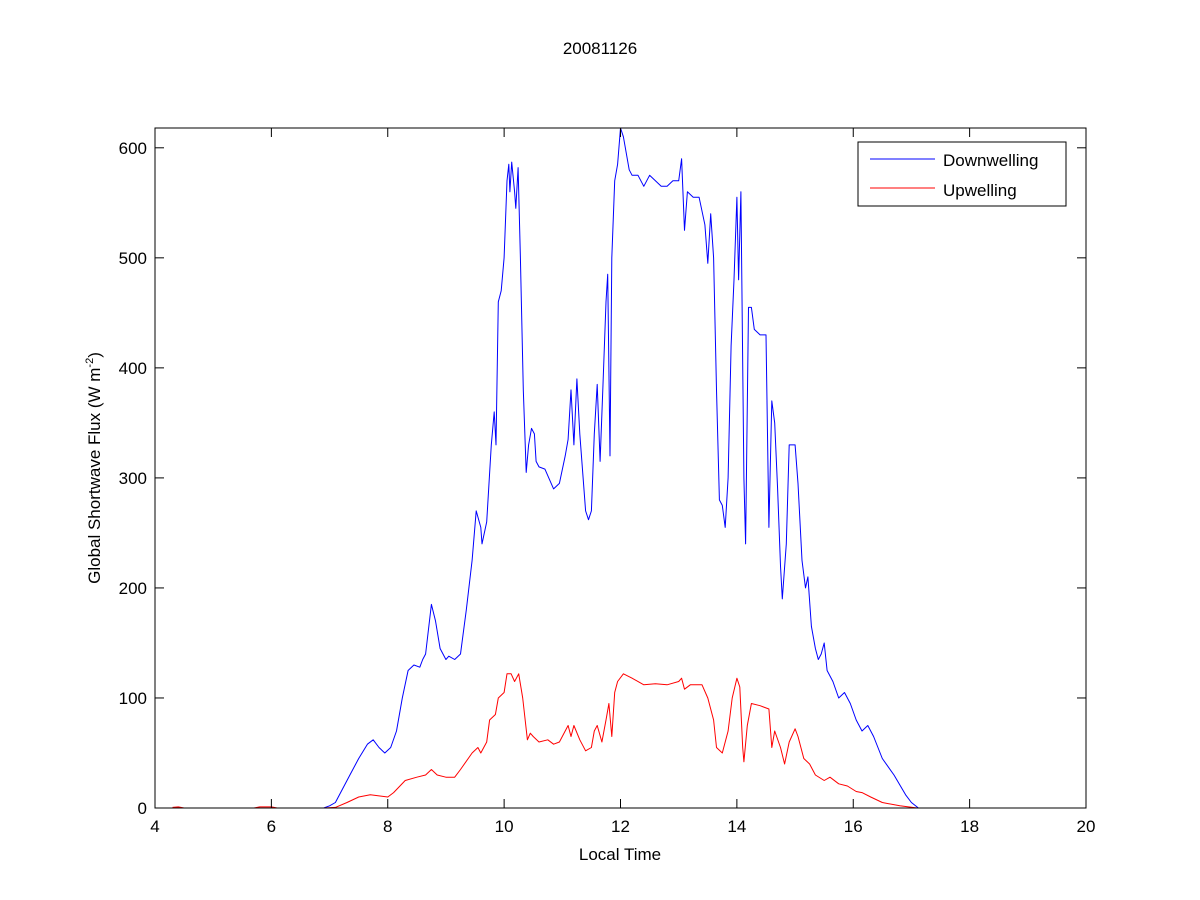 This screenshot has height=900, width=1200. I want to click on series-line-upwelling, so click(545, 741).